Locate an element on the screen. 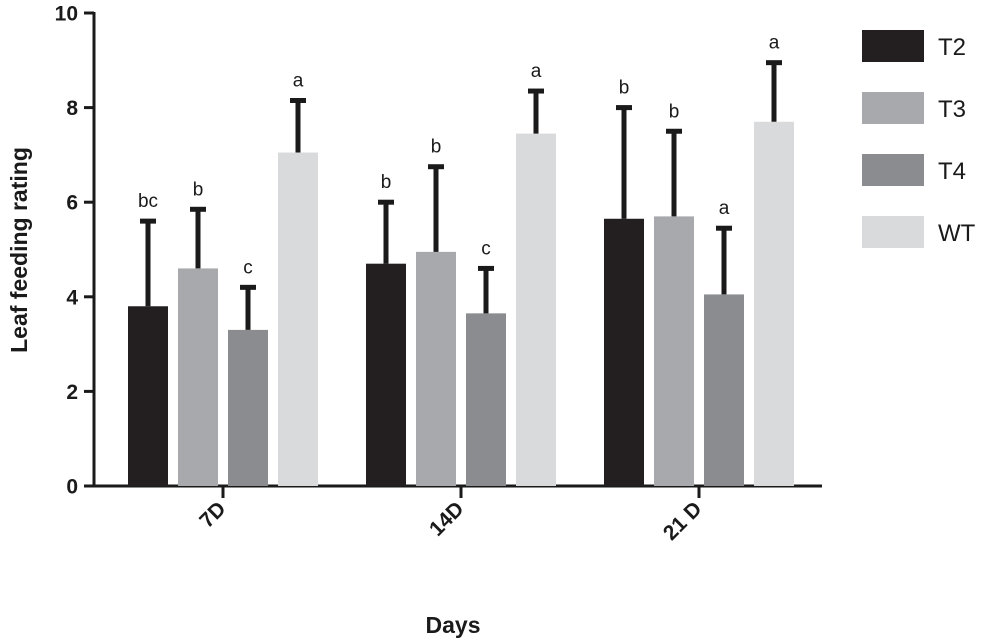 The width and height of the screenshot is (985, 640). y-tick-label: 2 is located at coordinates (72, 392).